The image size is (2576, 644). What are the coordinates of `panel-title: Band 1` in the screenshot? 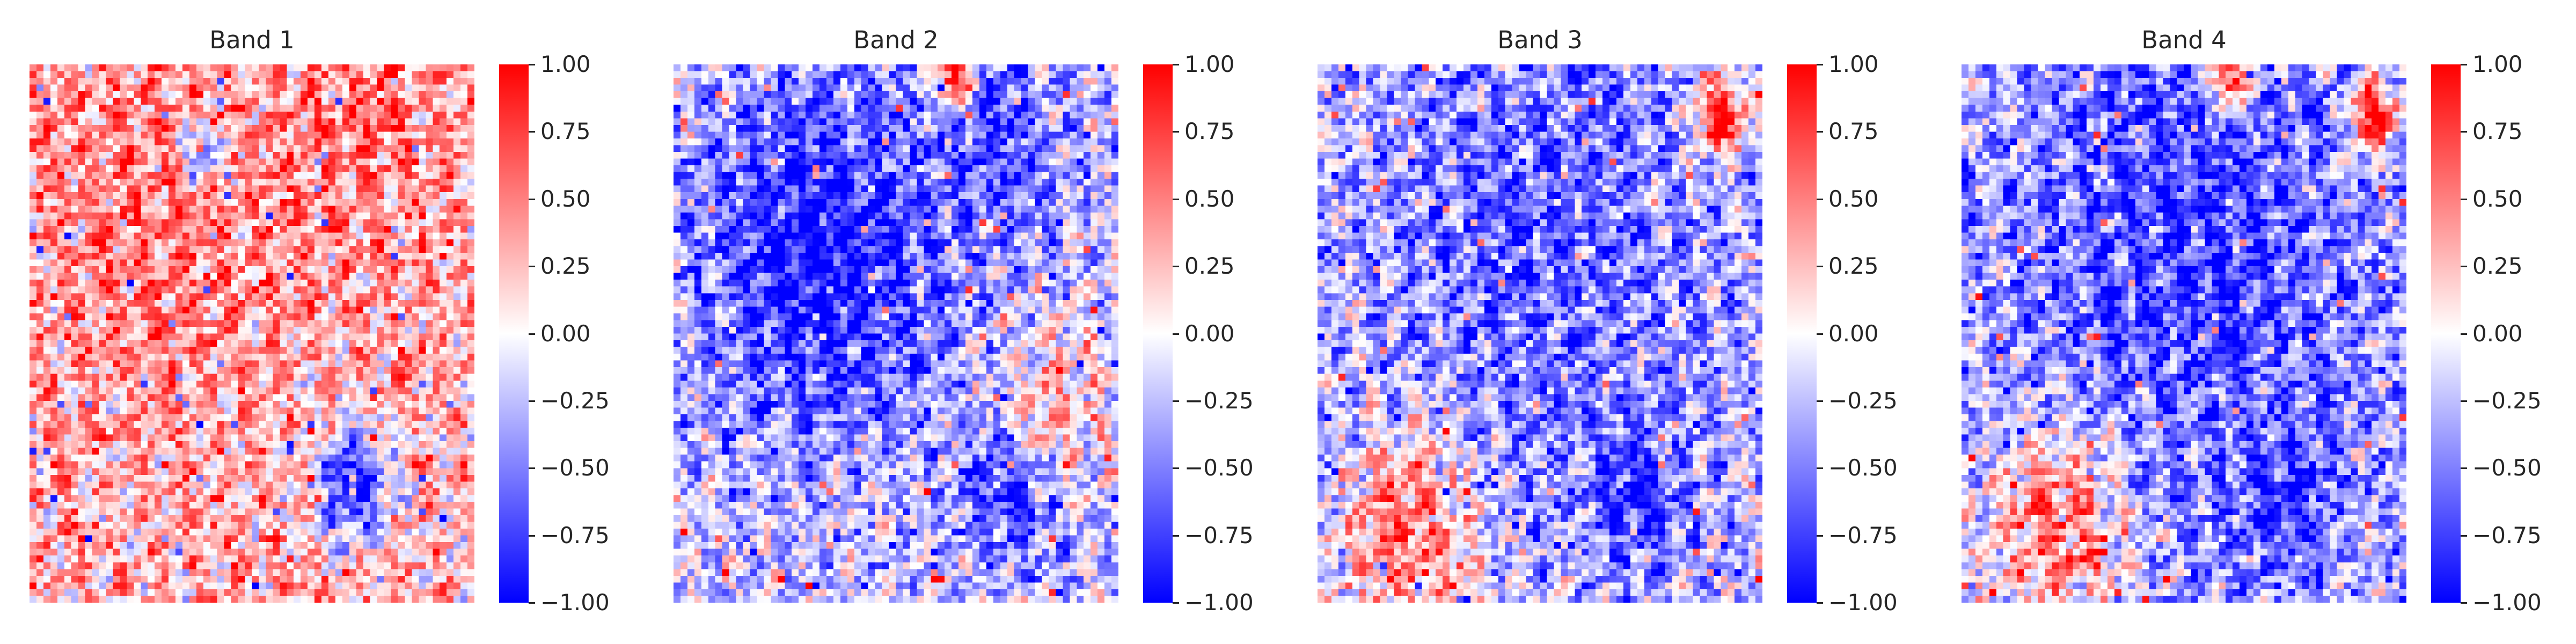 It's located at (252, 40).